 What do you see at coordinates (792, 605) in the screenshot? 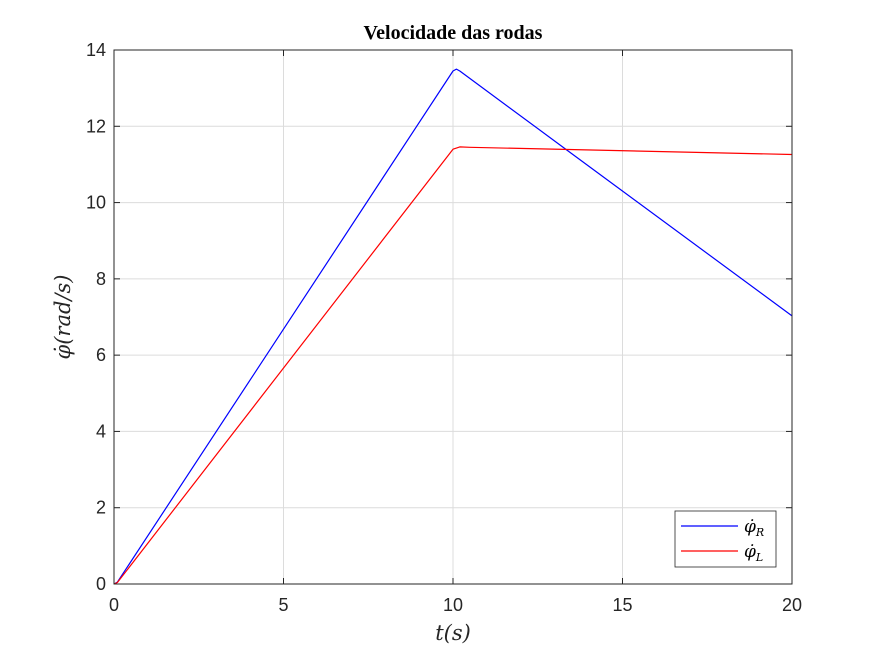
I see `x-tick-label: 20` at bounding box center [792, 605].